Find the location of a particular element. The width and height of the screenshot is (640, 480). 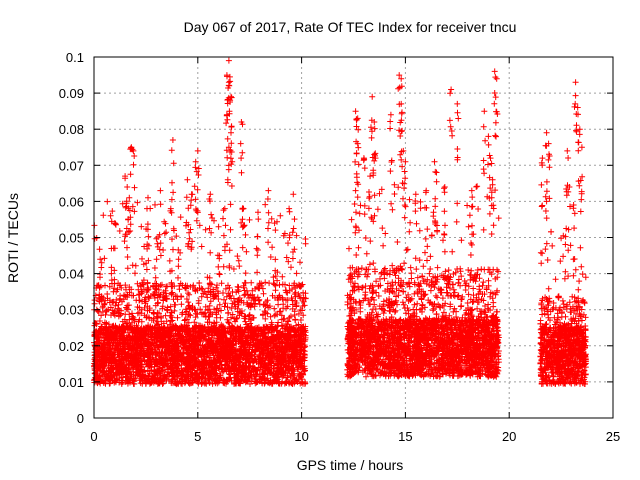

y-tick-label: 0.03 is located at coordinates (71, 310).